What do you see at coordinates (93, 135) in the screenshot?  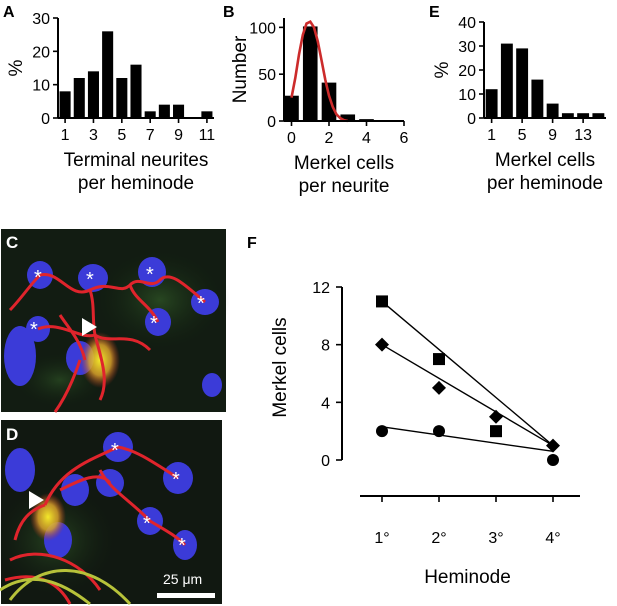 I see `x-tick-label: 3` at bounding box center [93, 135].